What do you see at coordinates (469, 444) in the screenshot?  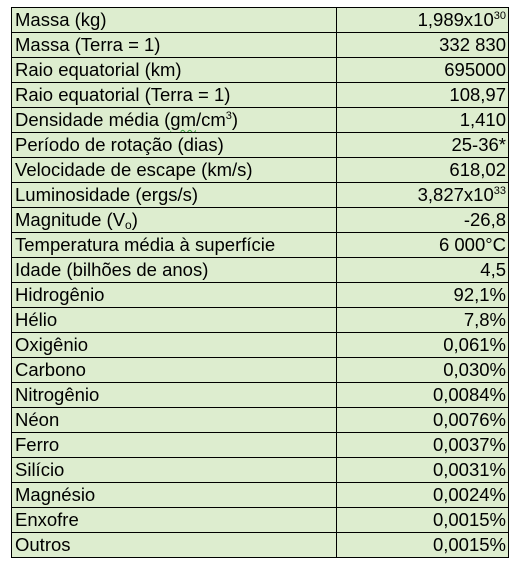 I see `value-text: 0,0037%` at bounding box center [469, 444].